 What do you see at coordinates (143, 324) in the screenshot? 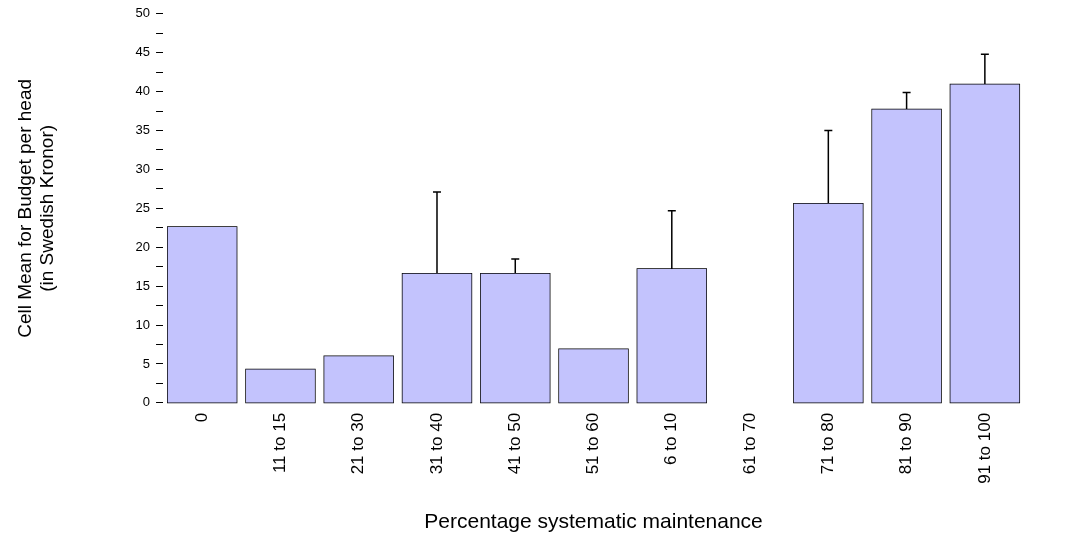
I see `y-tick-label: 10` at bounding box center [143, 324].